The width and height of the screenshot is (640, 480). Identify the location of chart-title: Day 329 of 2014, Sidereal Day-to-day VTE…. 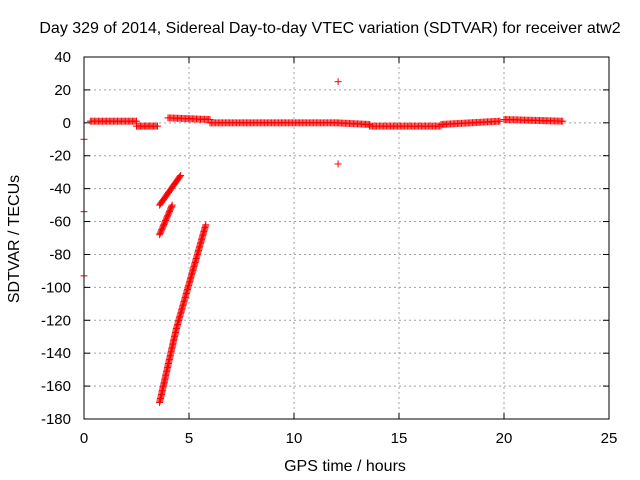
(329, 28).